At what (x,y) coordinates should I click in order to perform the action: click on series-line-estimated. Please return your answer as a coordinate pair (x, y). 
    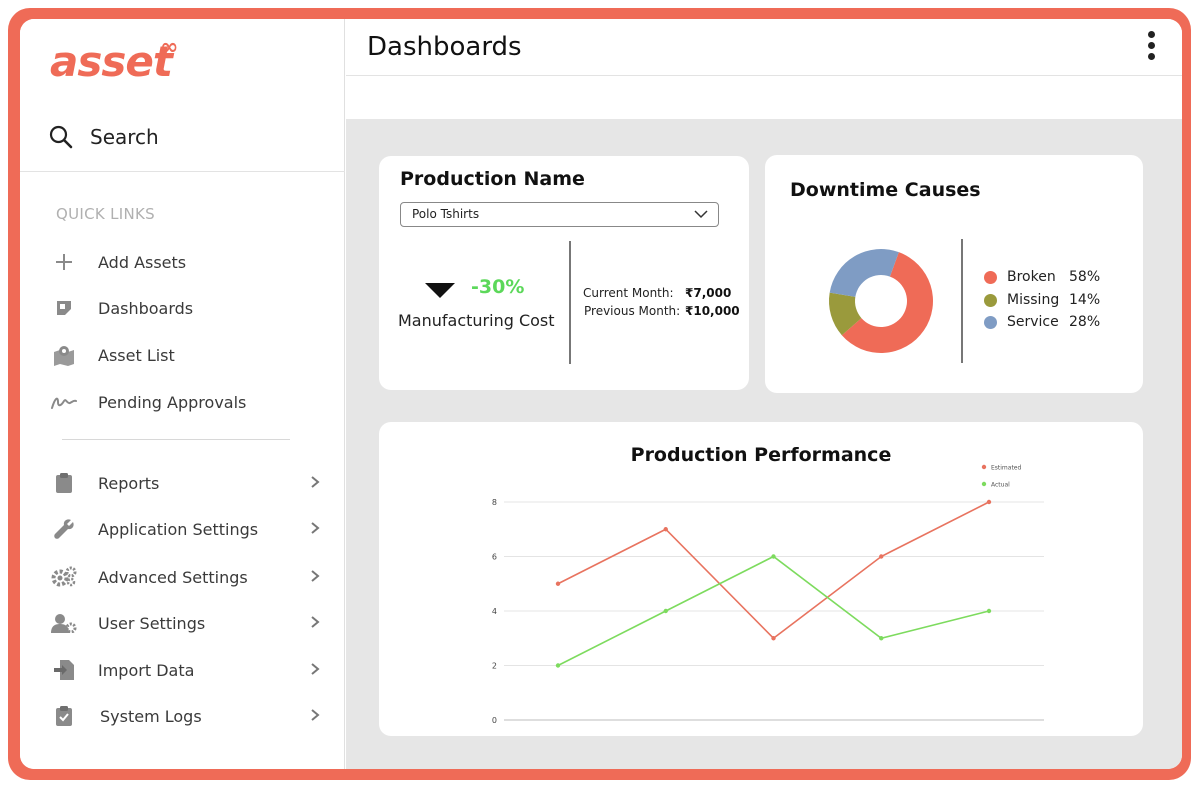
    Looking at the image, I should click on (773, 570).